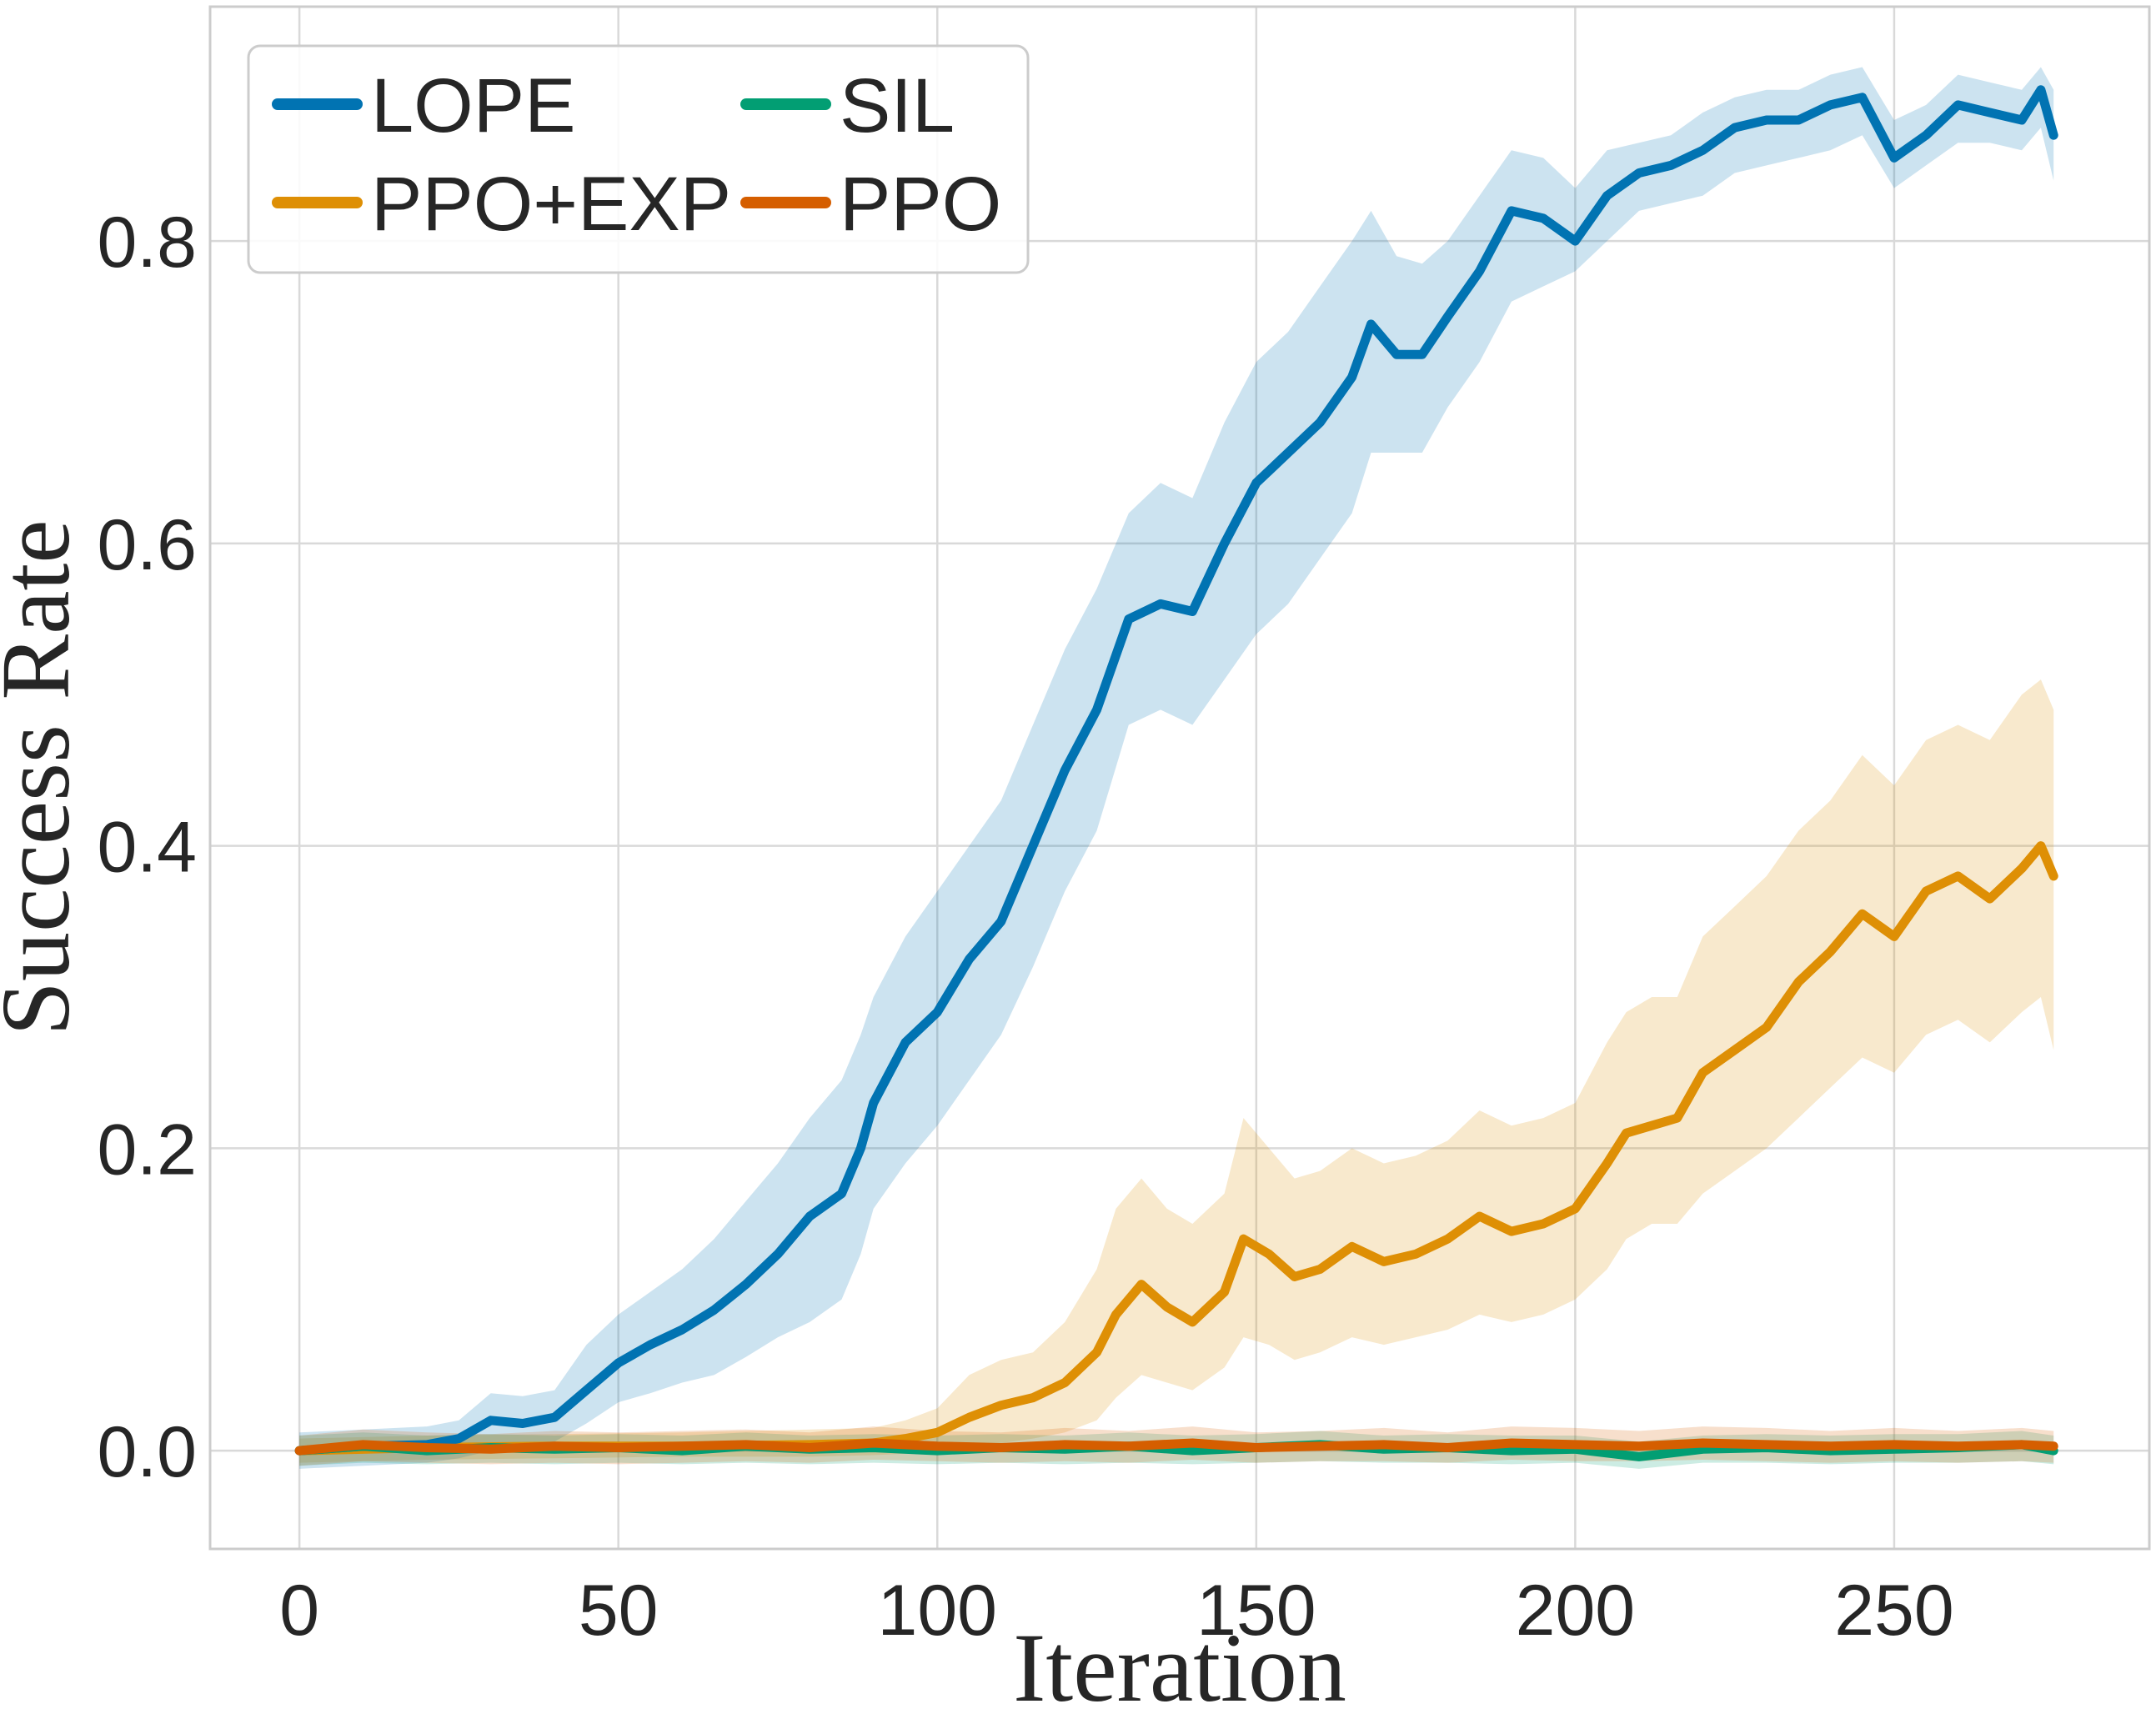  Describe the element at coordinates (1576, 1611) in the screenshot. I see `x-tick-label: 200` at that location.